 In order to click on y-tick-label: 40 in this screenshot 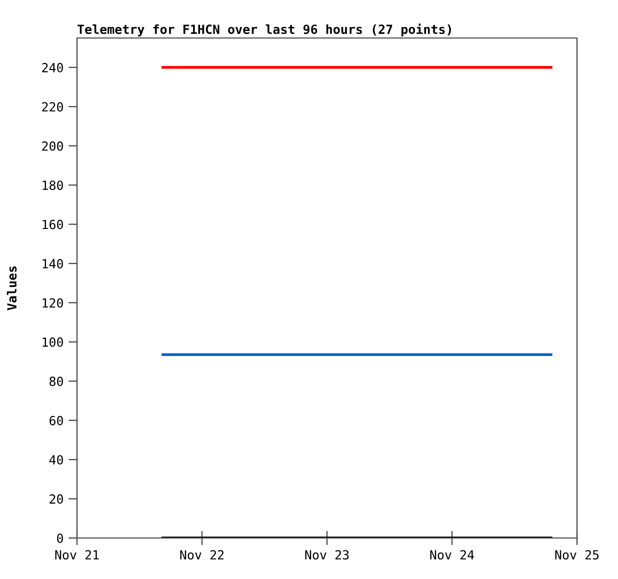, I will do `click(56, 460)`.